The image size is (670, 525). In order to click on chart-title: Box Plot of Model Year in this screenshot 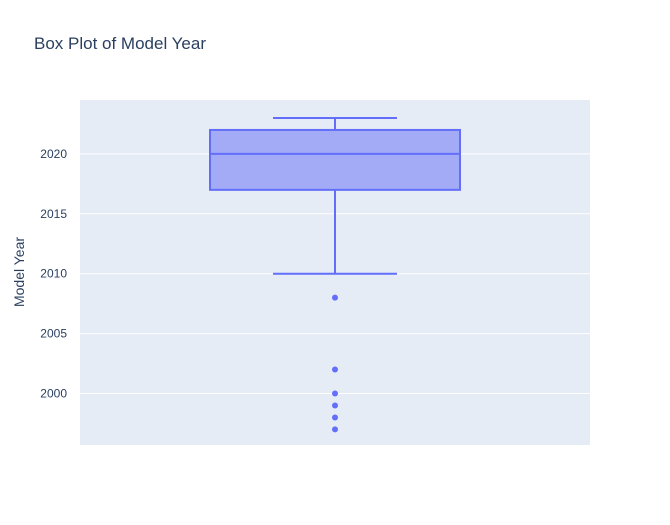, I will do `click(120, 43)`.